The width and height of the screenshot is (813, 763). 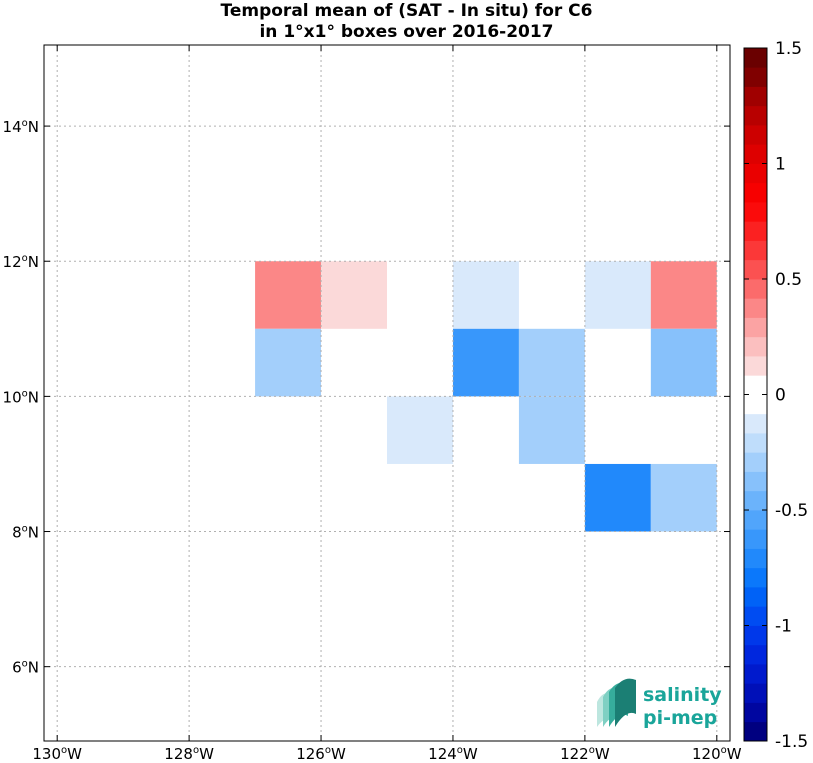 What do you see at coordinates (321, 754) in the screenshot?
I see `x-tick-label: 126oW` at bounding box center [321, 754].